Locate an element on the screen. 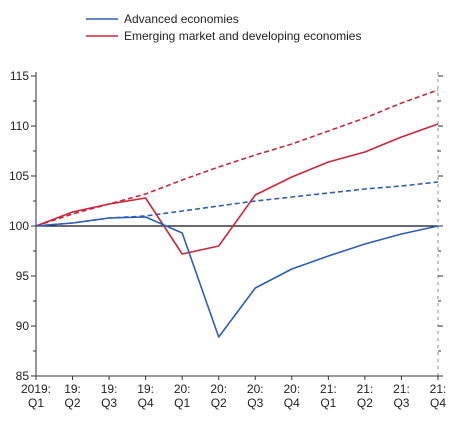  x-tick-label: 19: Q4 is located at coordinates (145, 396).